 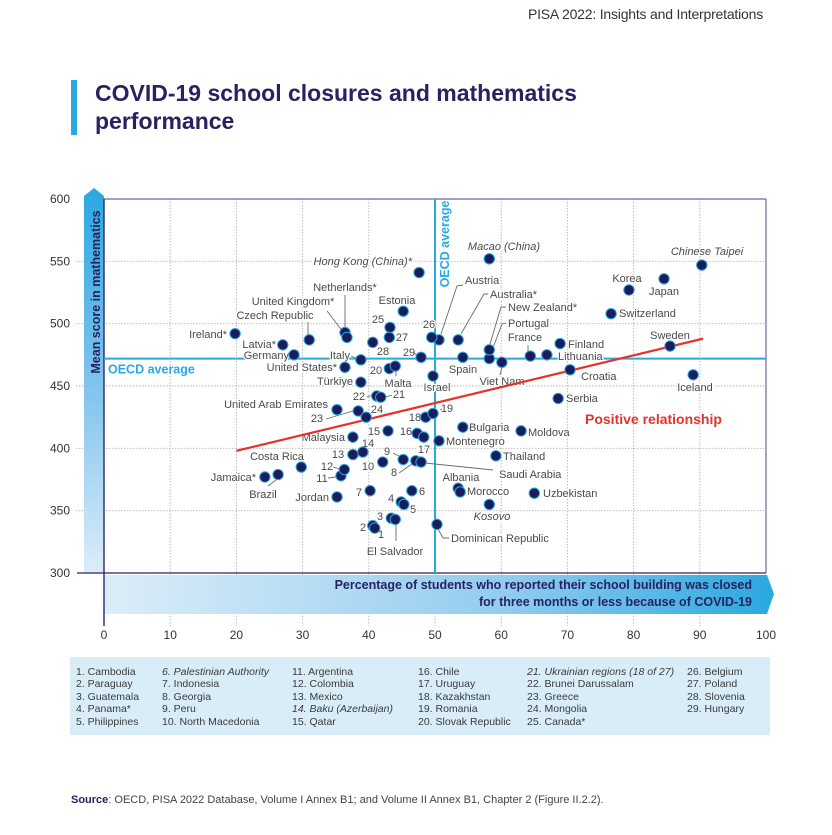 I want to click on point-label: 5, so click(x=413, y=510).